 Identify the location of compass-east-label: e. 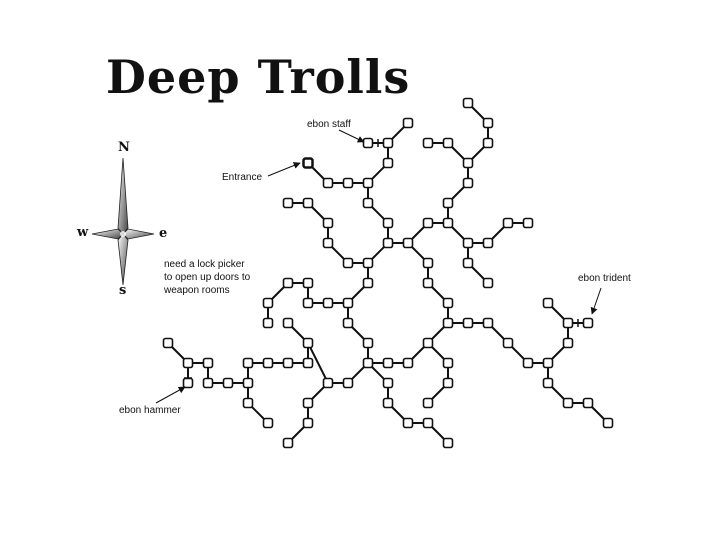
(163, 233).